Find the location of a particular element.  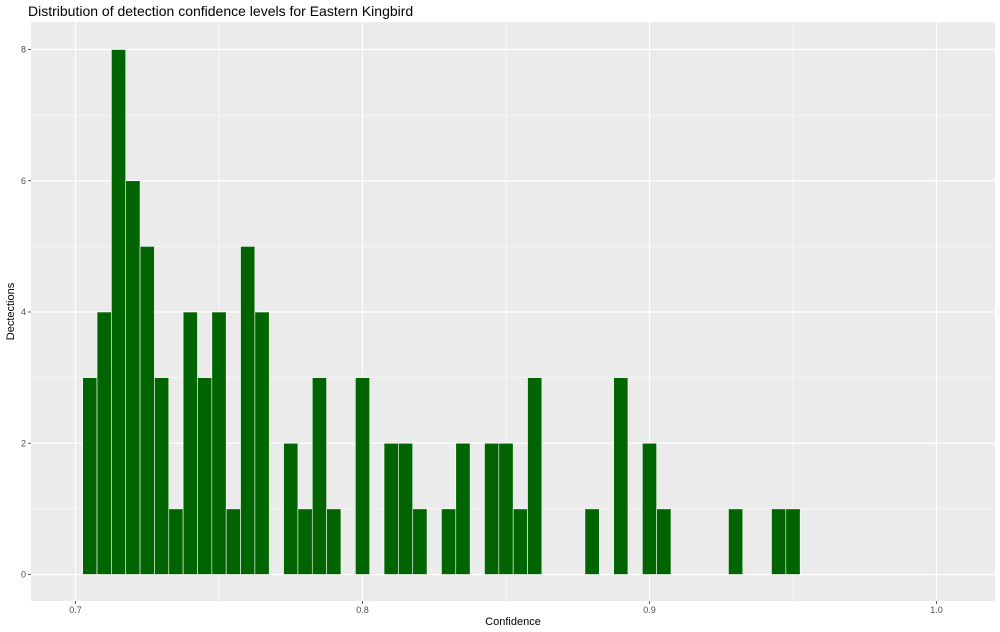

y-tick-label: 2 is located at coordinates (23, 443).